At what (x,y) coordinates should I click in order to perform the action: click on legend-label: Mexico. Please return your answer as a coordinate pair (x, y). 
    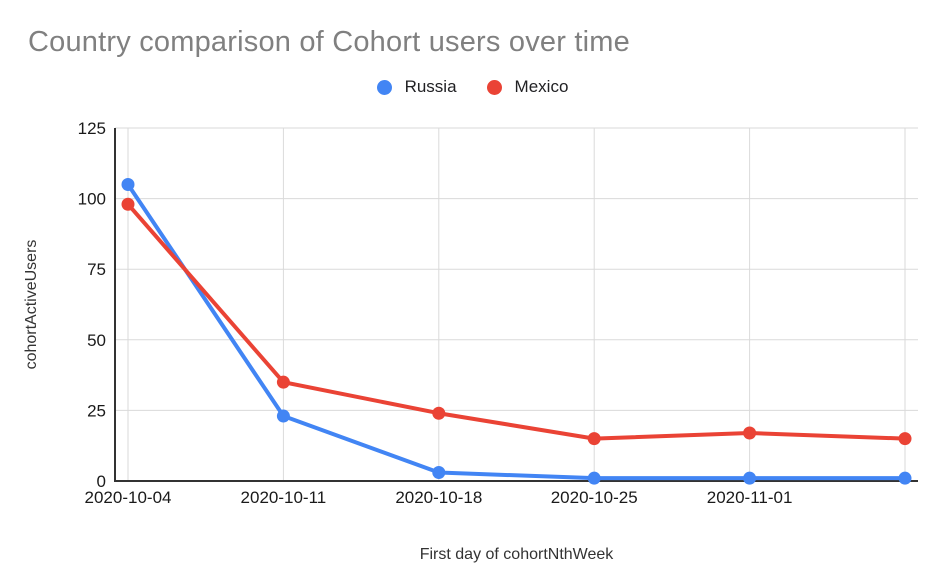
    Looking at the image, I should click on (541, 86).